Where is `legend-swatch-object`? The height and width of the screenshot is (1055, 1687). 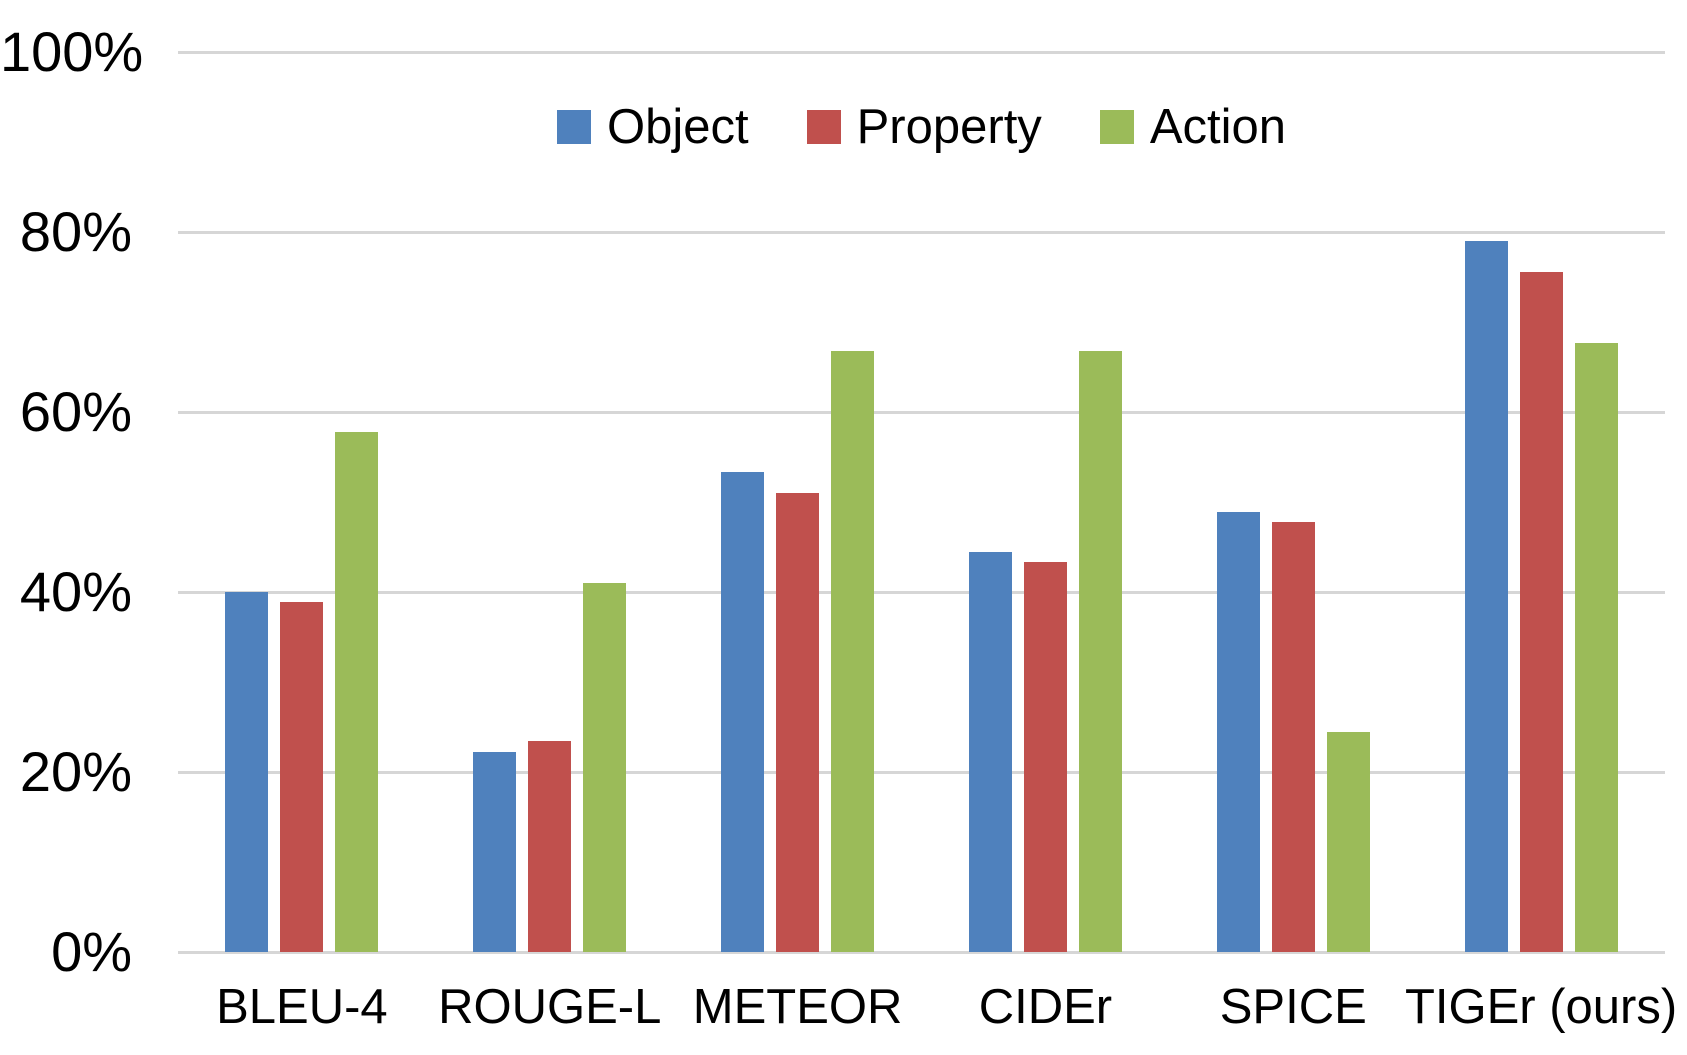
legend-swatch-object is located at coordinates (574, 127).